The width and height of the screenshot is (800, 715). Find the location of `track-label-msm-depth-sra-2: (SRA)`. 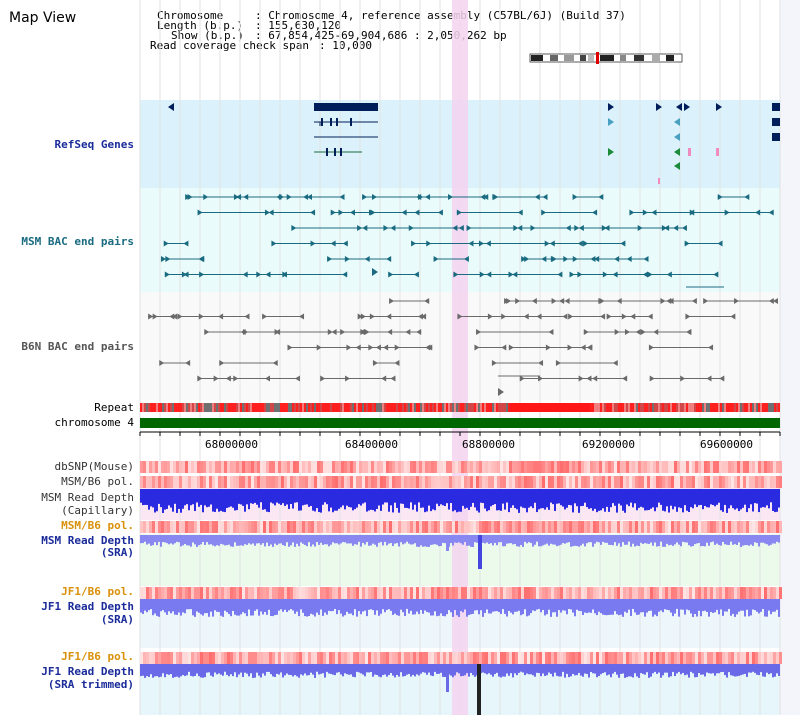

track-label-msm-depth-sra-2: (SRA) is located at coordinates (117, 552).